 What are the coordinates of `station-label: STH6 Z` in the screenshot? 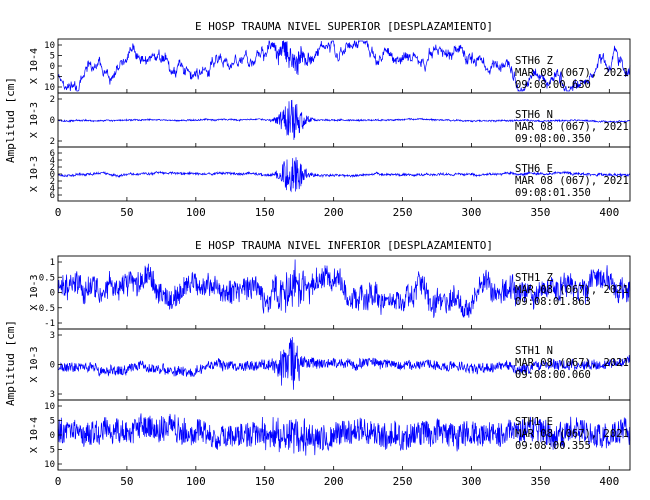 It's located at (534, 61).